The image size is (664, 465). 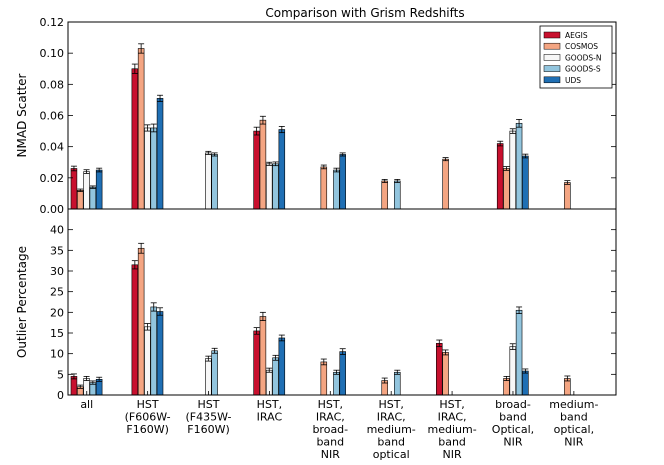 I want to click on errorbar-aegis-p1-c4, so click(x=256, y=131).